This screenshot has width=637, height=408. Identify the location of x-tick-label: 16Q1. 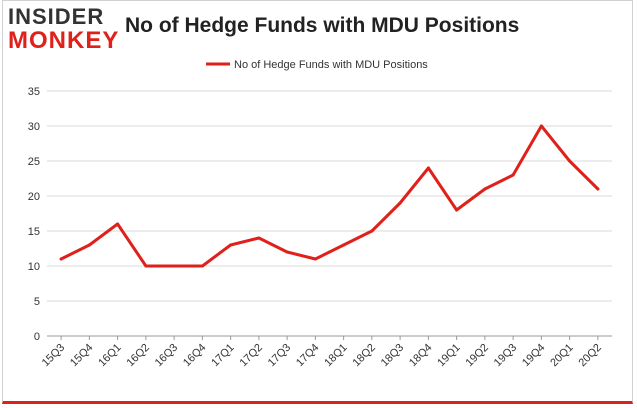
(110, 356).